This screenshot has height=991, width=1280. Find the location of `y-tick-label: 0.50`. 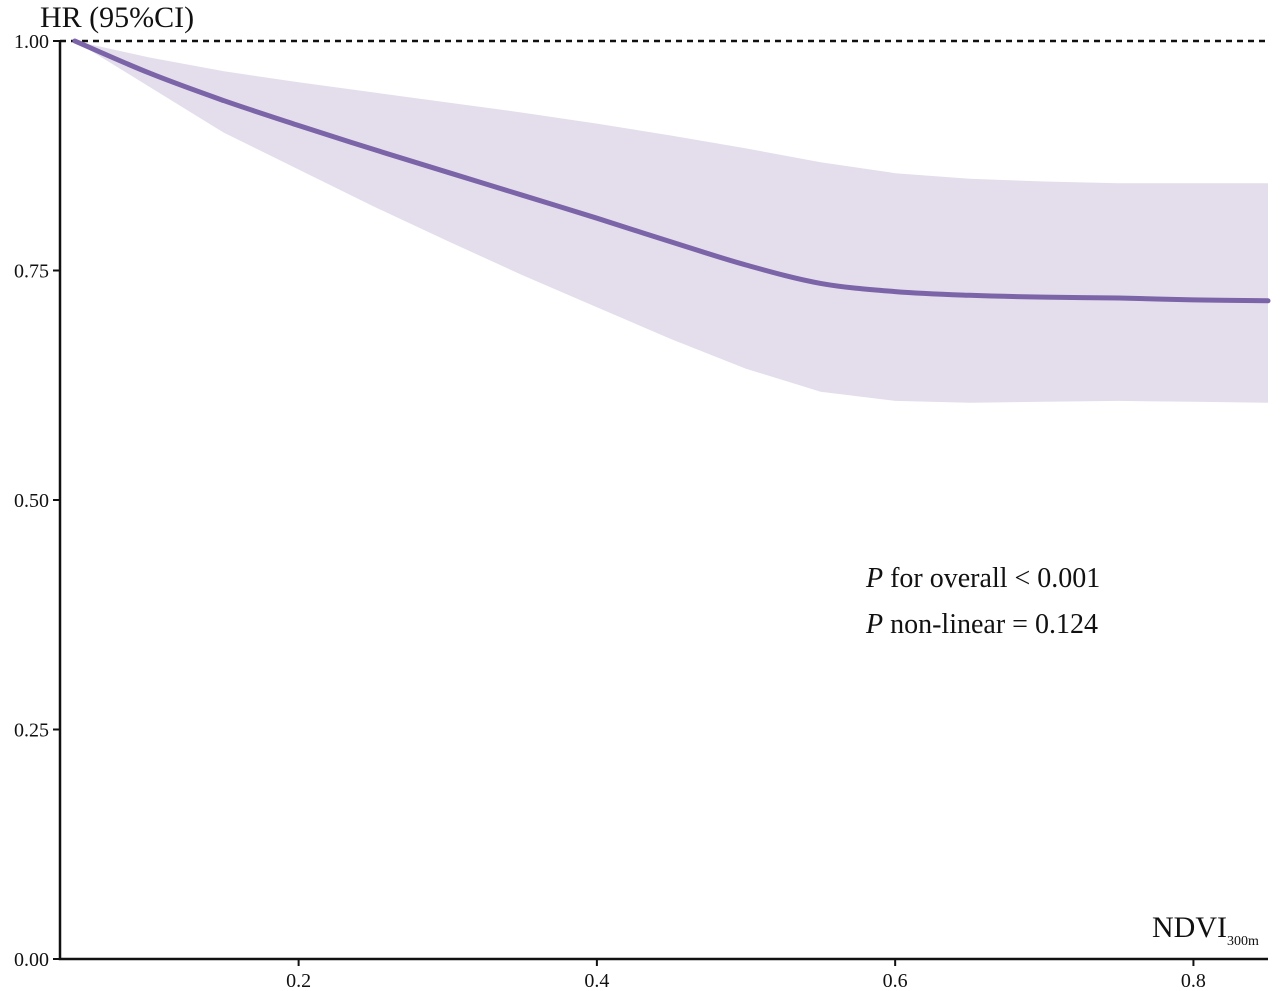

y-tick-label: 0.50 is located at coordinates (31, 501).